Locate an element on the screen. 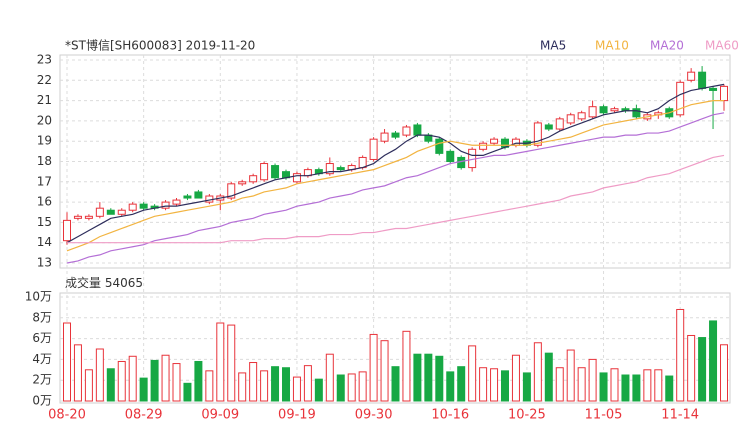 The width and height of the screenshot is (740, 440). y-tick-label: 20 is located at coordinates (44, 120).